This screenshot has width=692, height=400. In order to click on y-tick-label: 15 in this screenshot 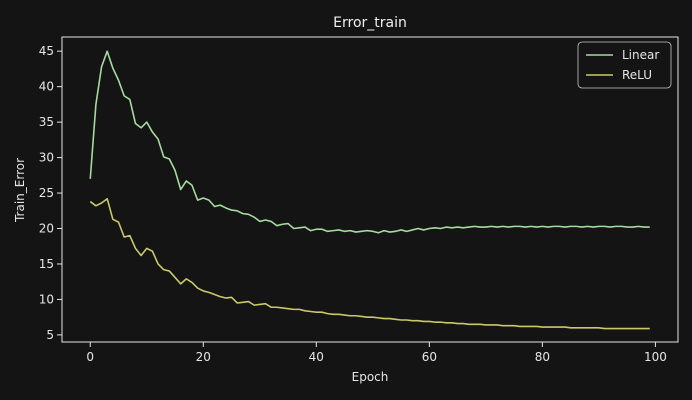, I will do `click(46, 264)`.